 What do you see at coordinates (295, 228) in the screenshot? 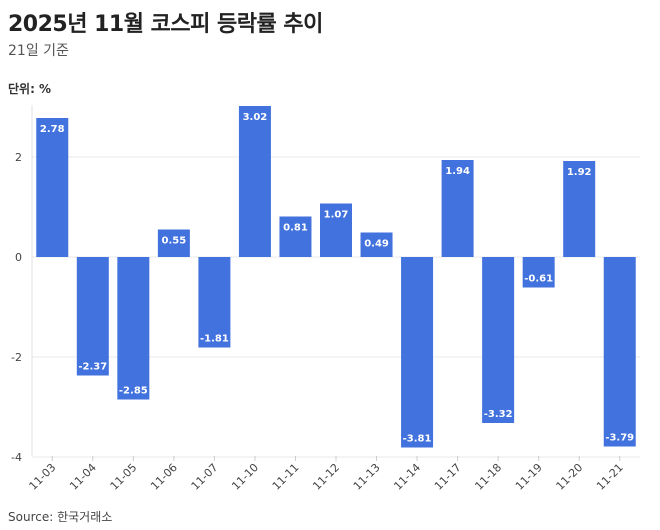
I see `data-label: 0.81` at bounding box center [295, 228].